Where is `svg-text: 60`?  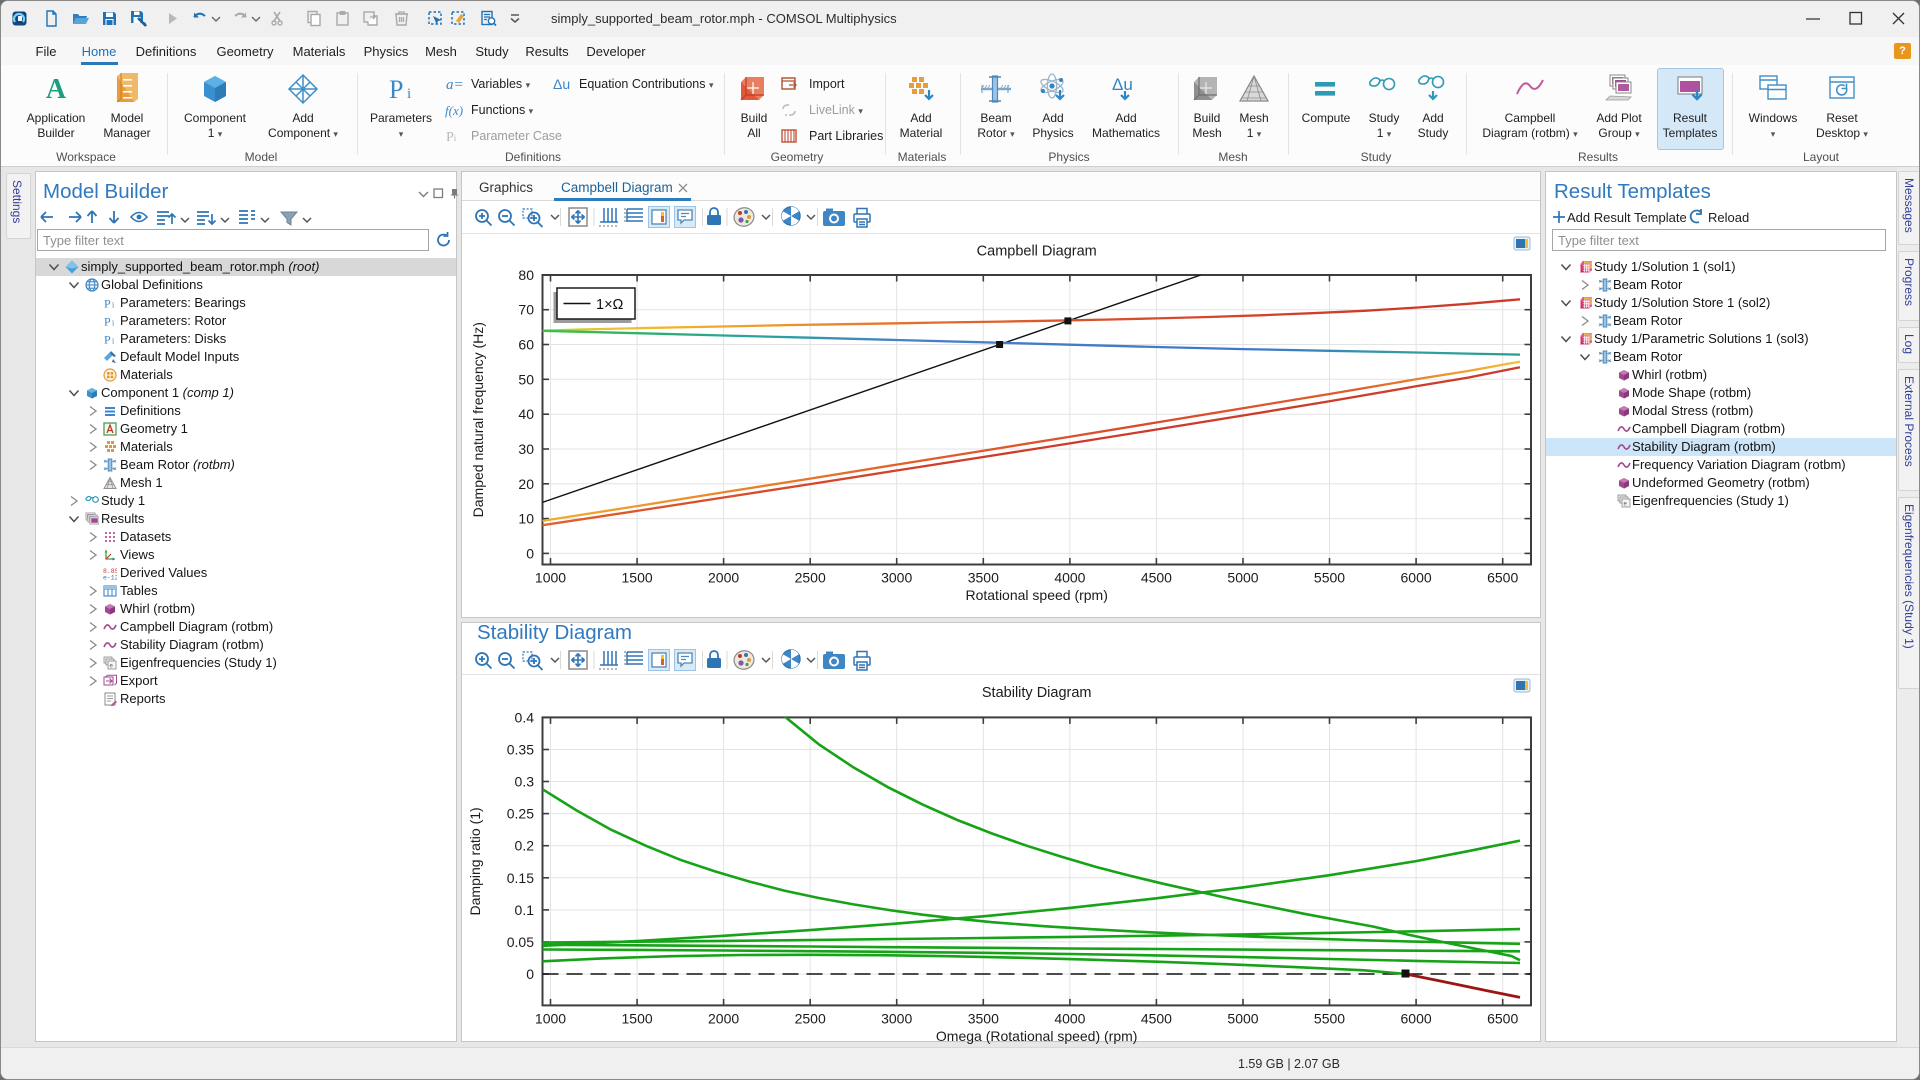
svg-text: 60 is located at coordinates (526, 345).